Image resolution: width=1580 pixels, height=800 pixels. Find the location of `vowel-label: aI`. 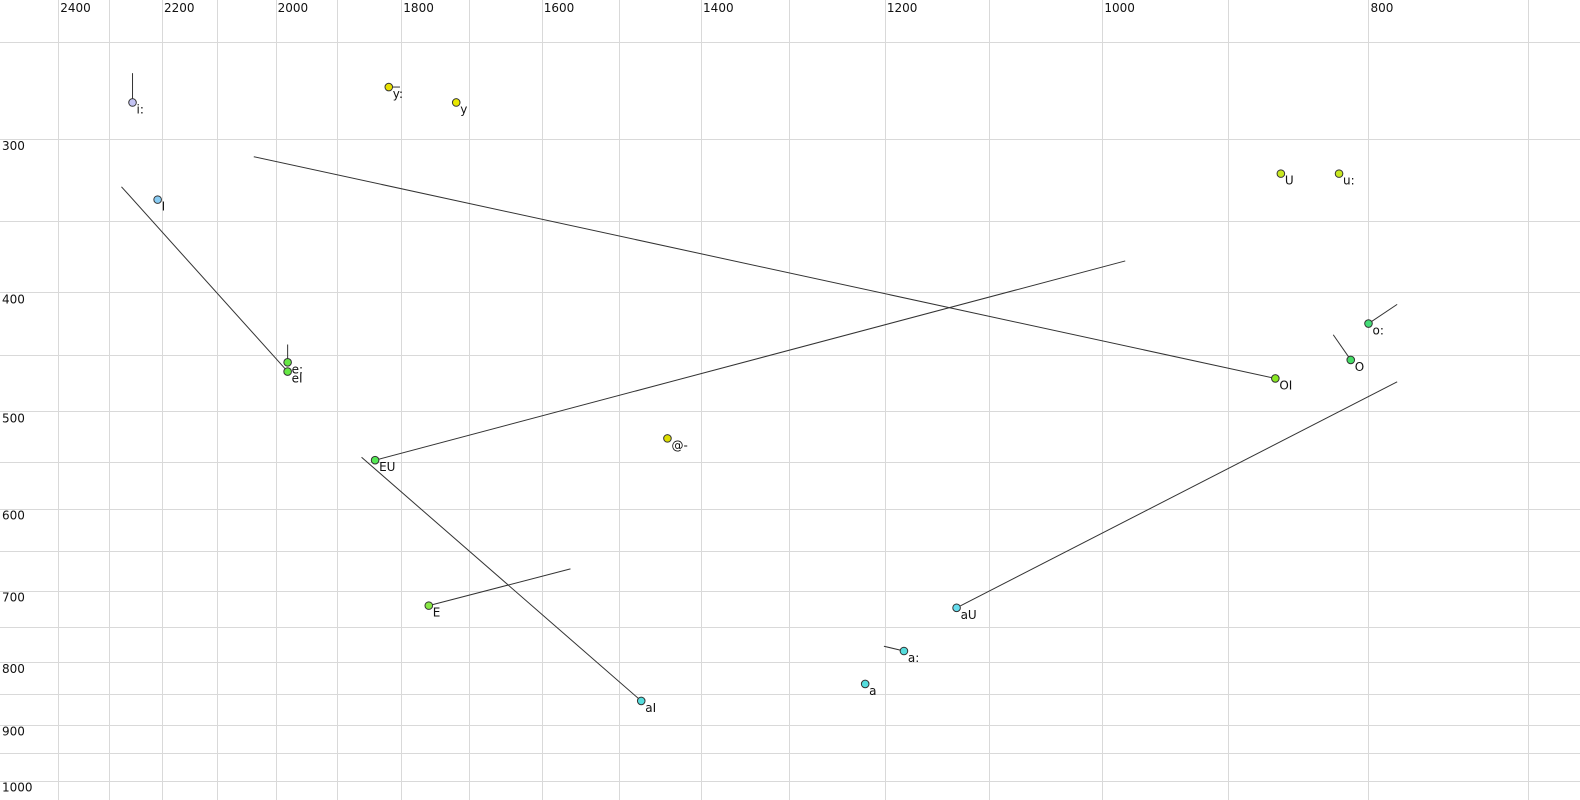

vowel-label: aI is located at coordinates (650, 708).